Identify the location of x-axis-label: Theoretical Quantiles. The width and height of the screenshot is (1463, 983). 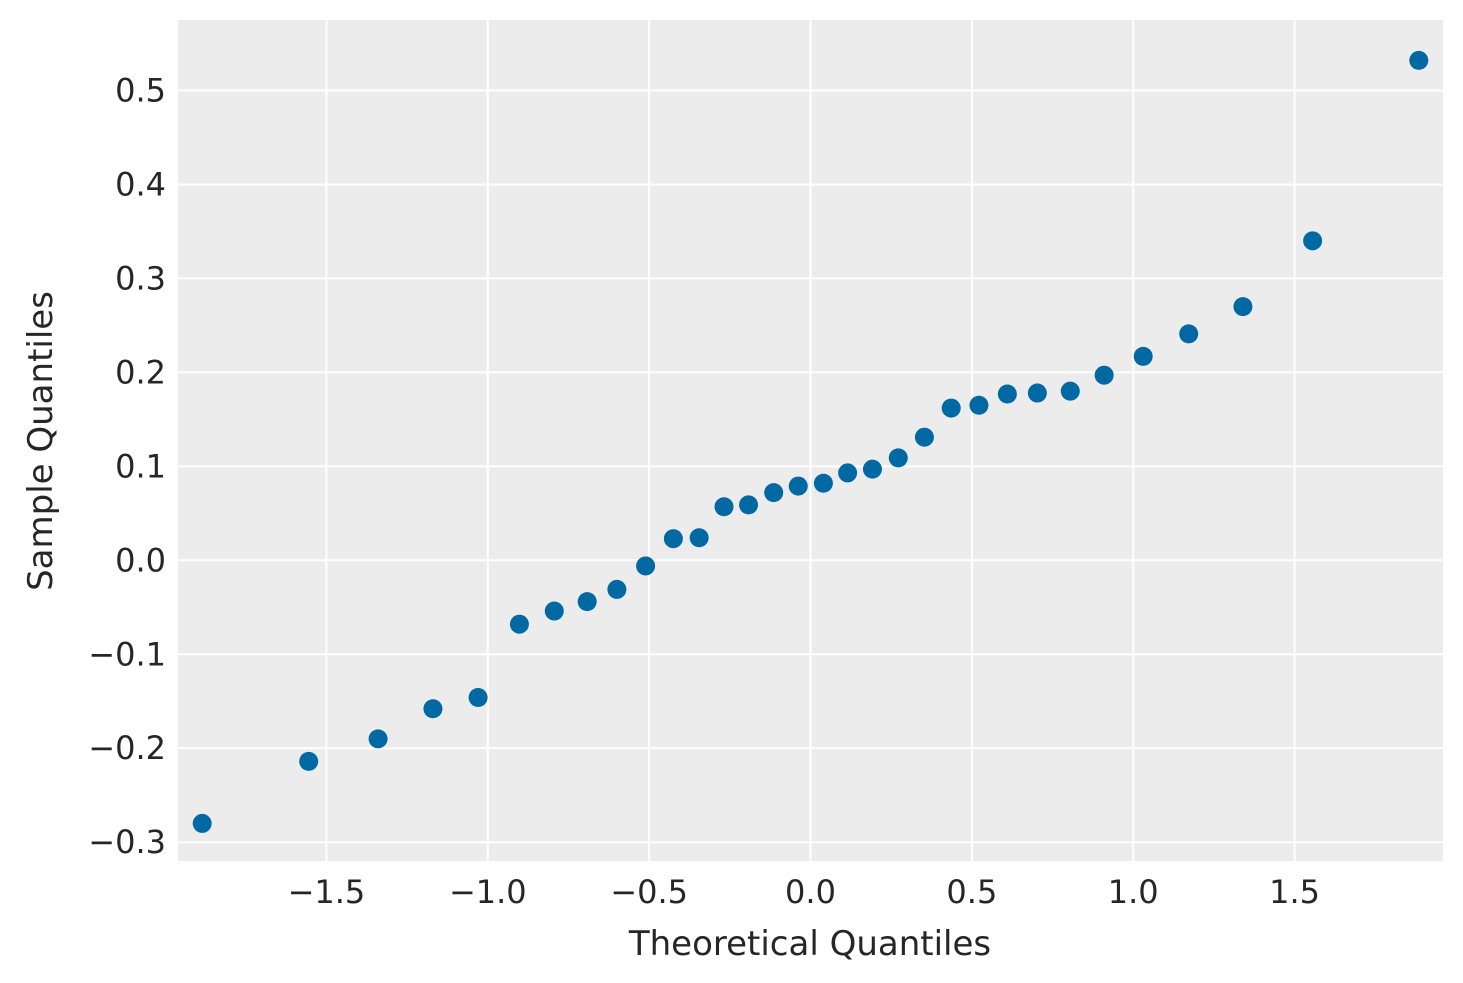
(809, 944).